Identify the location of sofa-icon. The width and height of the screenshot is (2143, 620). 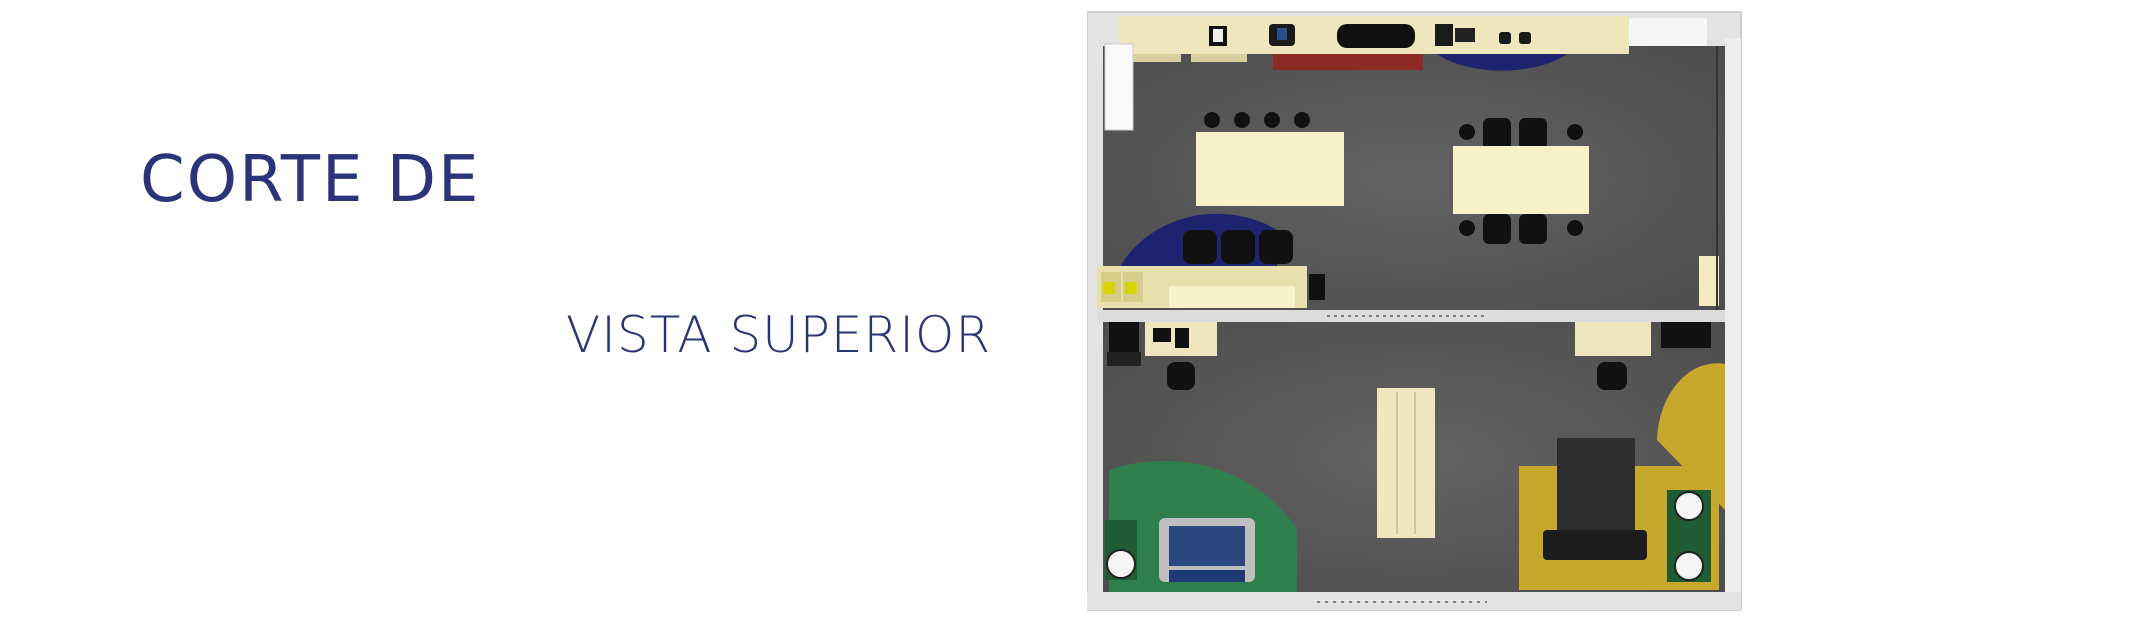
(1376, 36).